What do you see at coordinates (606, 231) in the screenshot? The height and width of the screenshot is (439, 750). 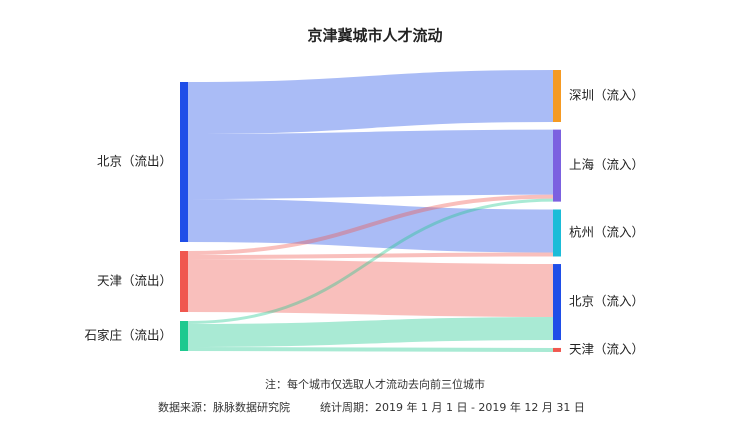 I see `node-label: 杭州（流入）` at bounding box center [606, 231].